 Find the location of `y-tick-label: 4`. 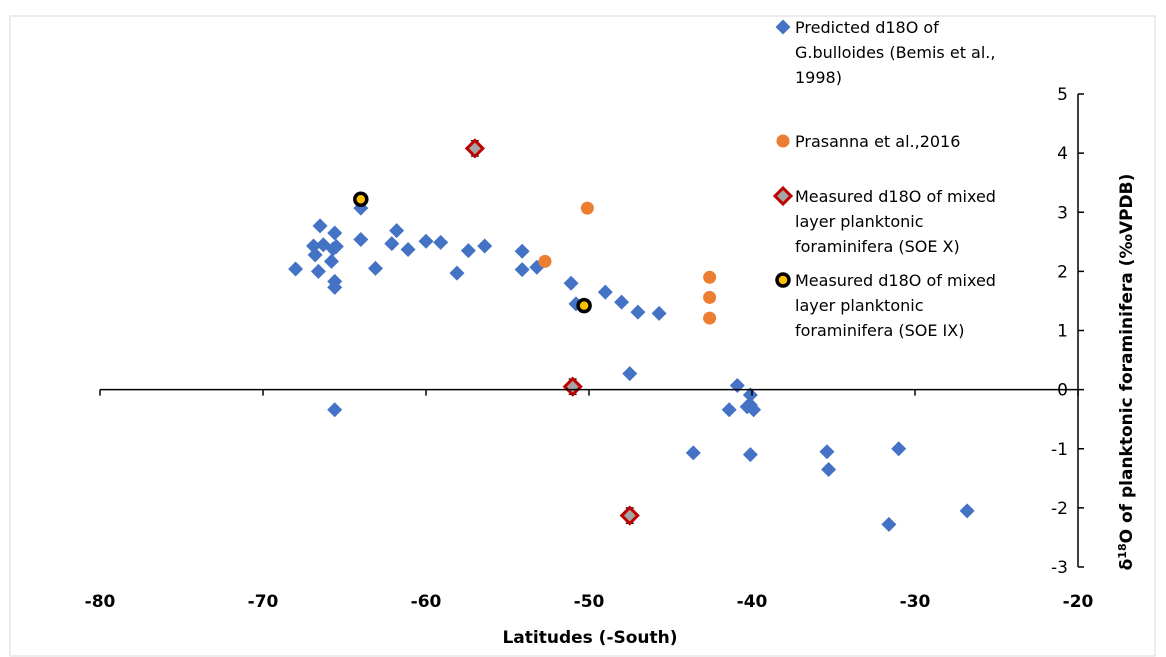

y-tick-label: 4 is located at coordinates (1062, 154).